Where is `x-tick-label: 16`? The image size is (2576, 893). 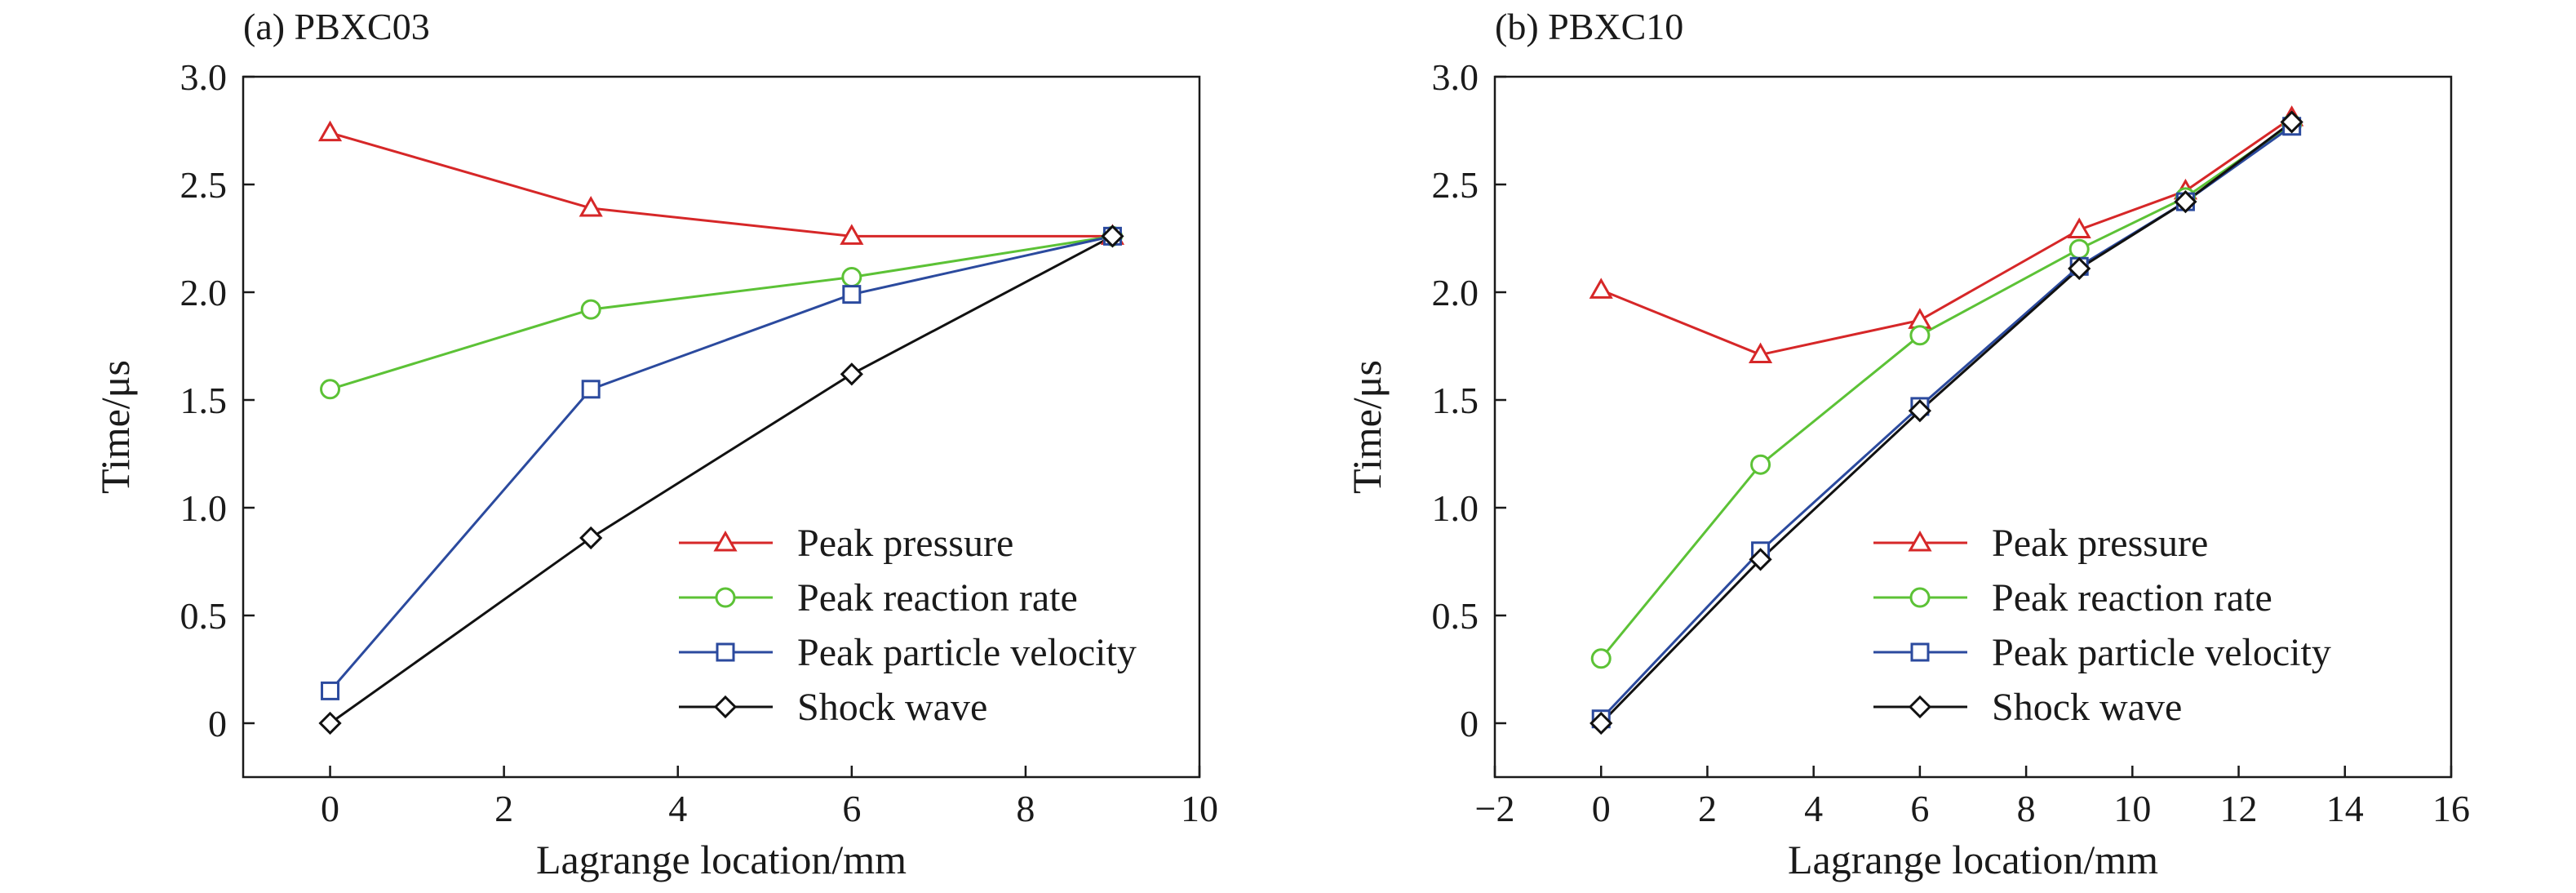
x-tick-label: 16 is located at coordinates (2451, 808).